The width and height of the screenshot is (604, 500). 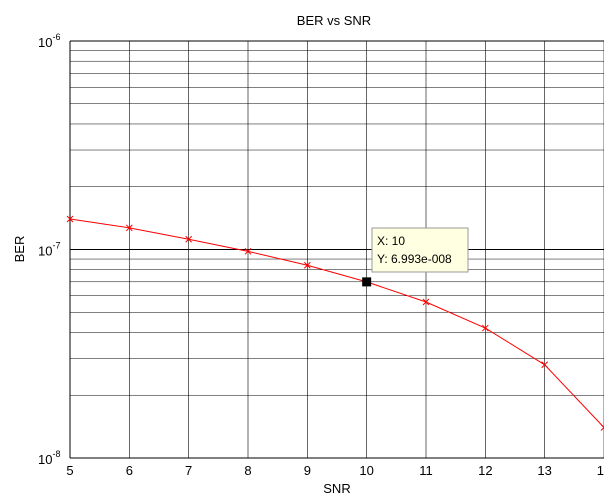 What do you see at coordinates (129, 470) in the screenshot?
I see `x-tick-label: 6` at bounding box center [129, 470].